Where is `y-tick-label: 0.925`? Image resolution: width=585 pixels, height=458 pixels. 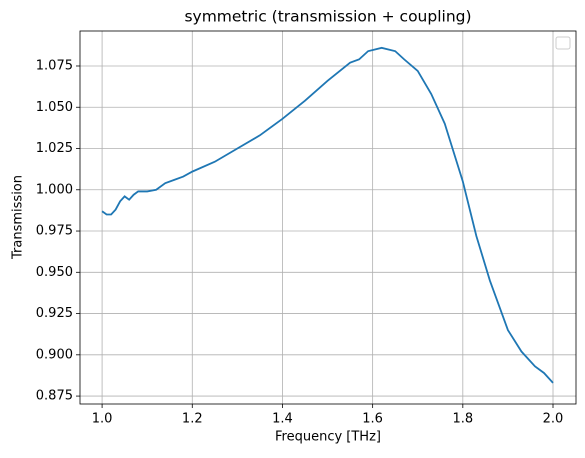 y-tick-label: 0.925 is located at coordinates (54, 313).